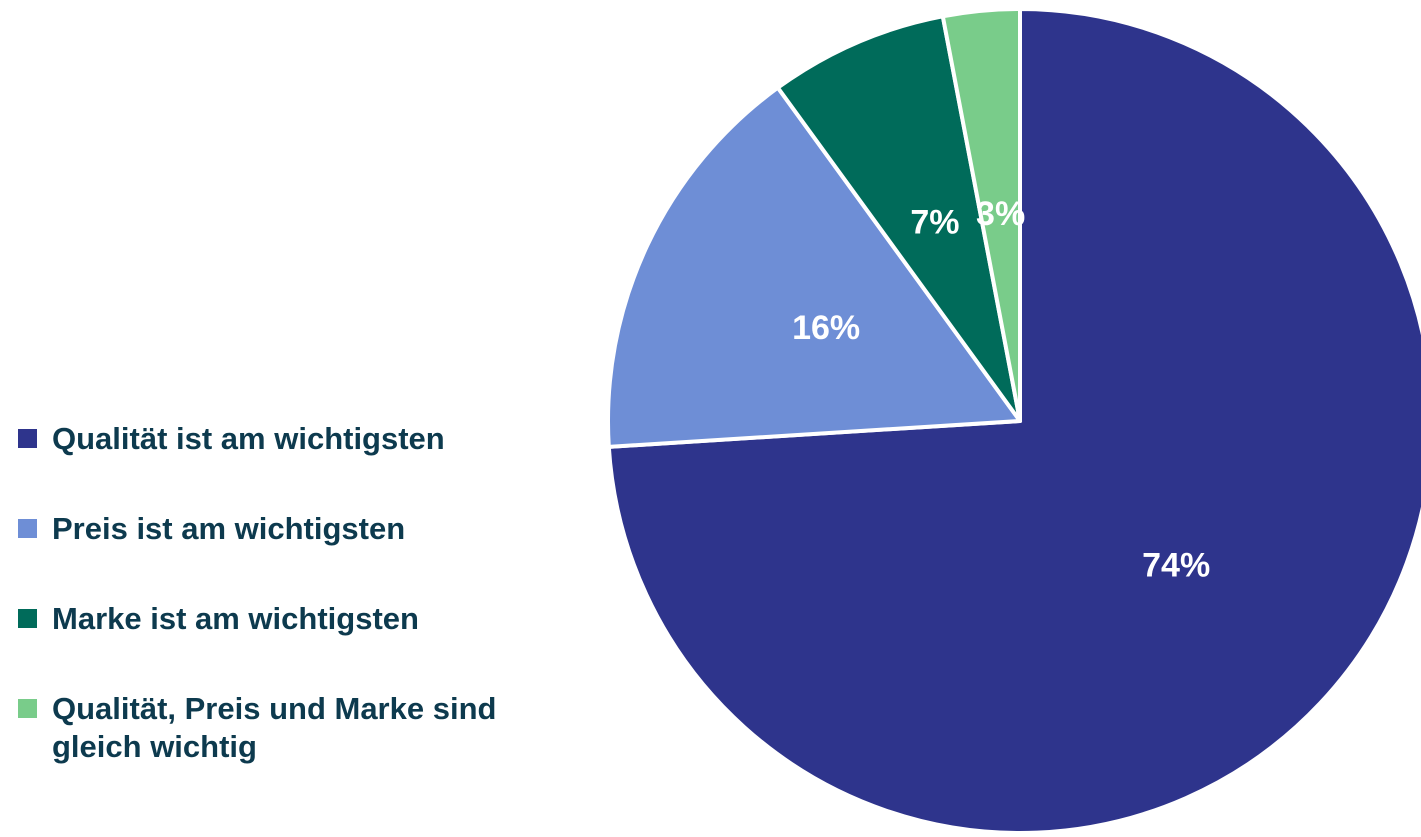 The width and height of the screenshot is (1421, 837). I want to click on legend-item: Preis ist am wichtigsten, so click(298, 529).